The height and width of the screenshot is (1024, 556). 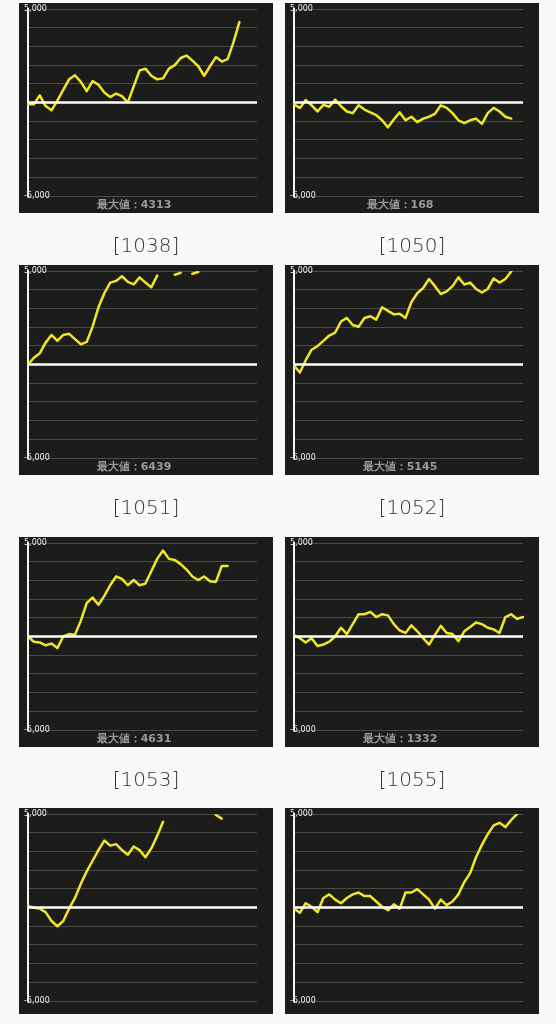 What do you see at coordinates (412, 779) in the screenshot?
I see `text: [1055]` at bounding box center [412, 779].